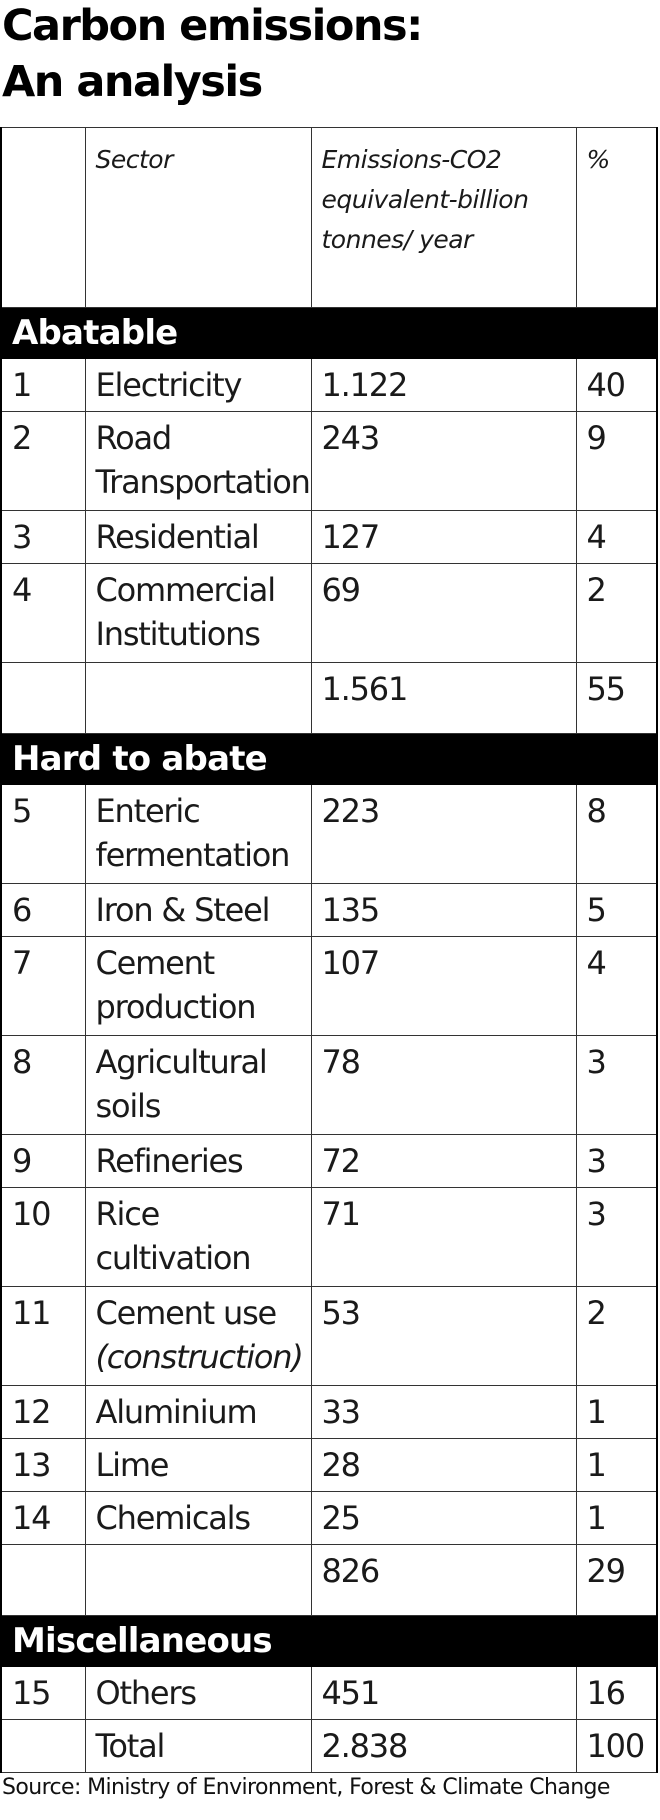 The width and height of the screenshot is (660, 1820). What do you see at coordinates (43, 986) in the screenshot?
I see `row-num: 7` at bounding box center [43, 986].